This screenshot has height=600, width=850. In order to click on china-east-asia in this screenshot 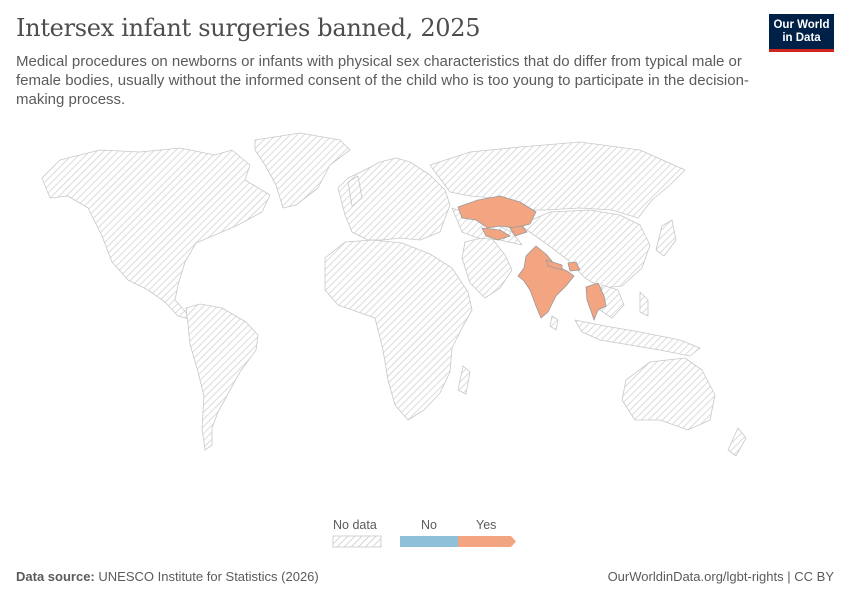, I will do `click(585, 249)`.